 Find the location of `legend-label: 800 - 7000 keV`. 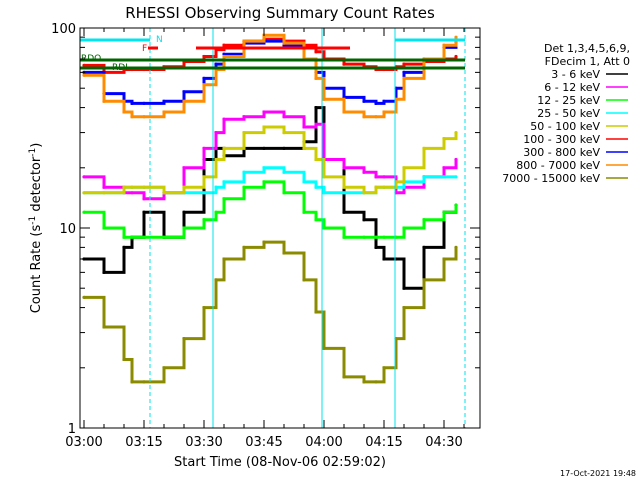

legend-label: 800 - 7000 keV is located at coordinates (558, 165).